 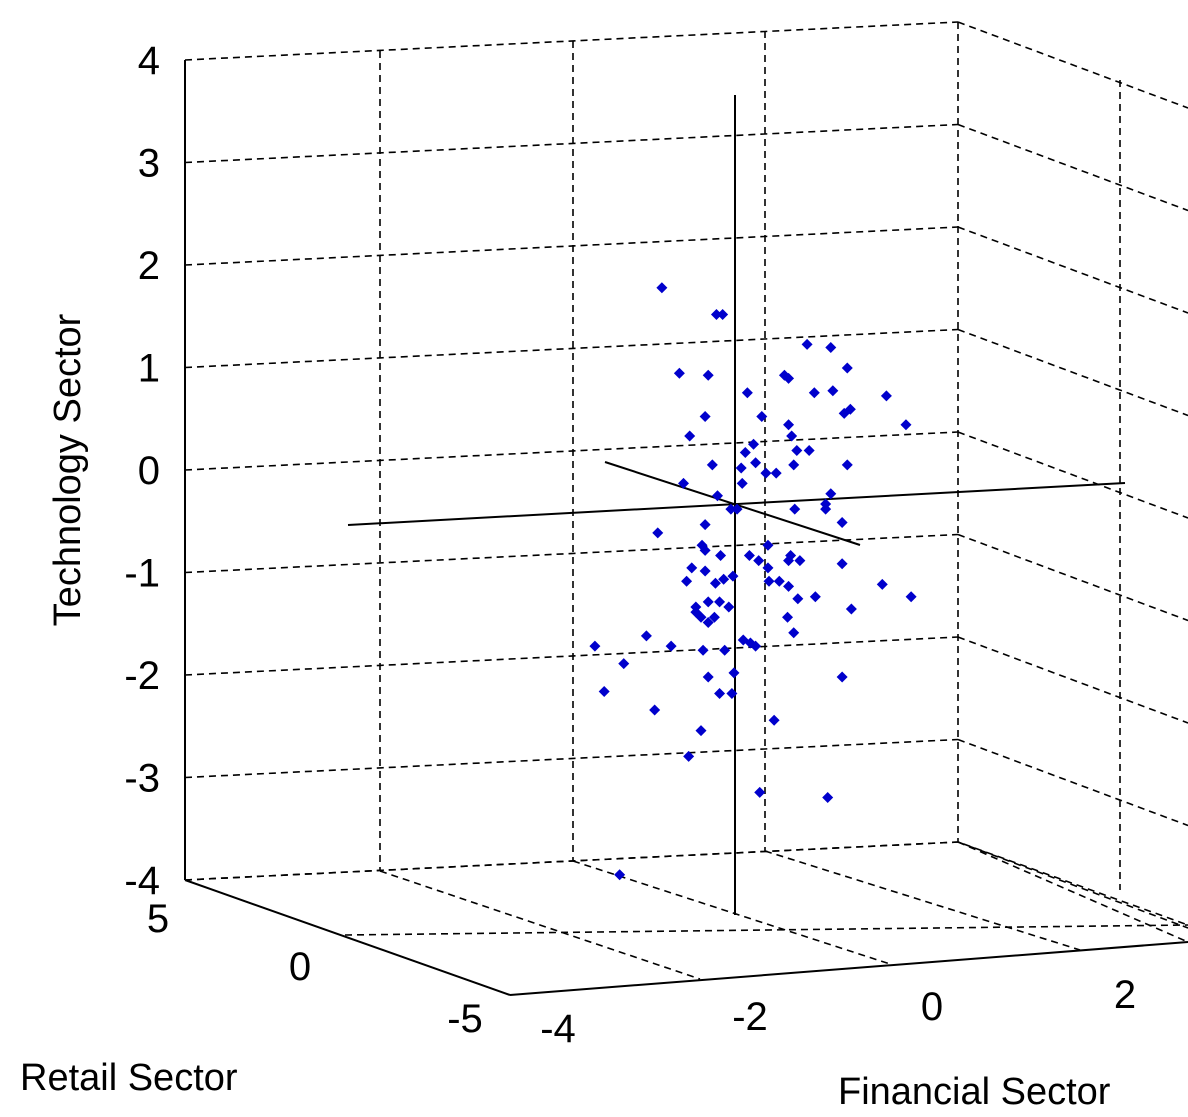 I want to click on depth-center-axis, so click(x=732, y=503).